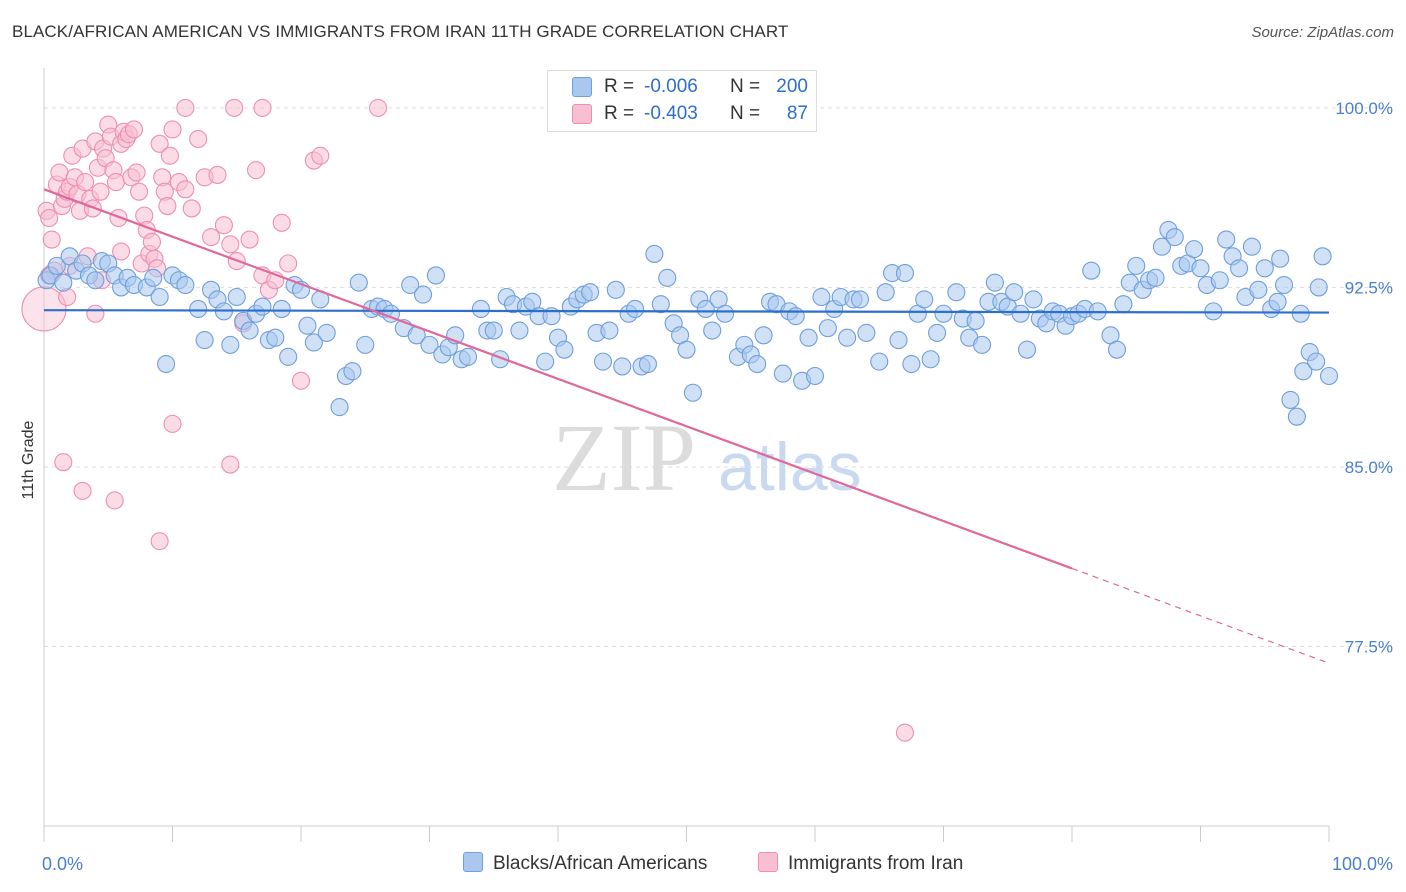 Image resolution: width=1406 pixels, height=892 pixels. What do you see at coordinates (792, 86) in the screenshot?
I see `legend-n-value: 200` at bounding box center [792, 86].